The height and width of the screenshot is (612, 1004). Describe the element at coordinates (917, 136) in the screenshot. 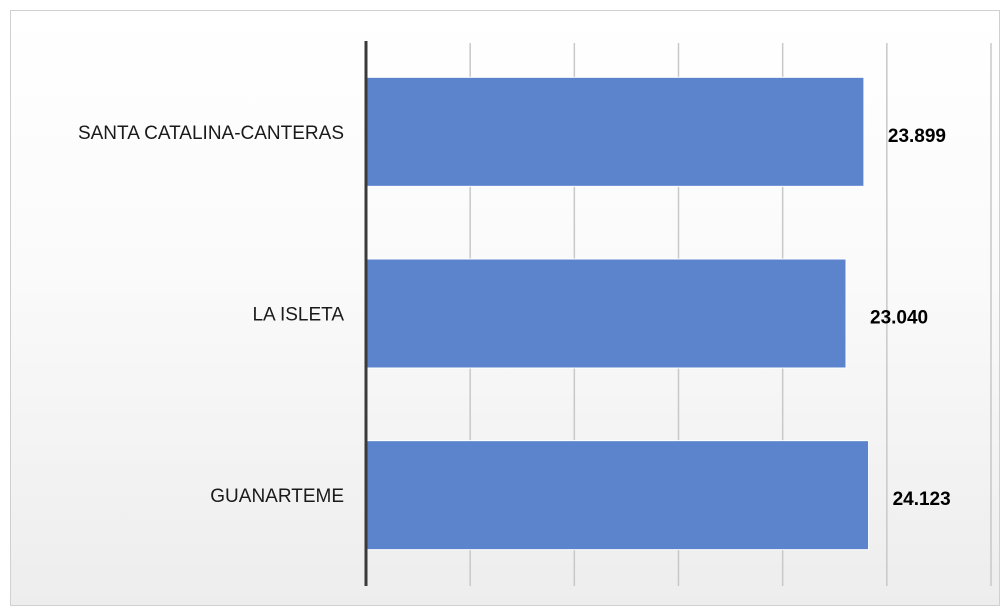

I see `value-label-1: 23.899` at that location.